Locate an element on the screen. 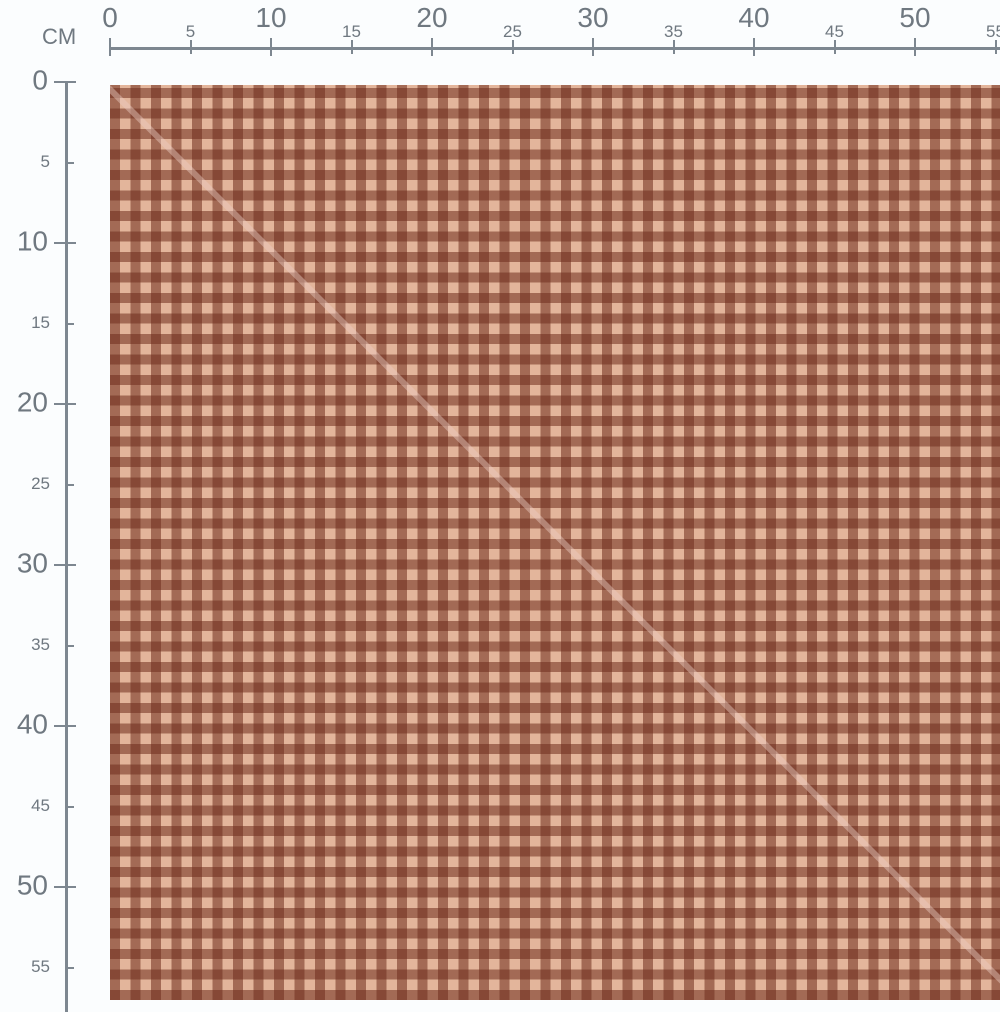 This screenshot has width=1000, height=1012. top-tick-label: 45 is located at coordinates (834, 31).